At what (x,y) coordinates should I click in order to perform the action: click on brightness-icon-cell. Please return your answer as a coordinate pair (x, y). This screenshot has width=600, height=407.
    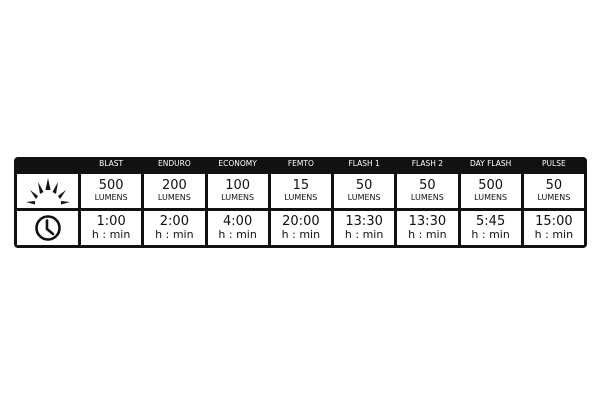
    Looking at the image, I should click on (47, 191).